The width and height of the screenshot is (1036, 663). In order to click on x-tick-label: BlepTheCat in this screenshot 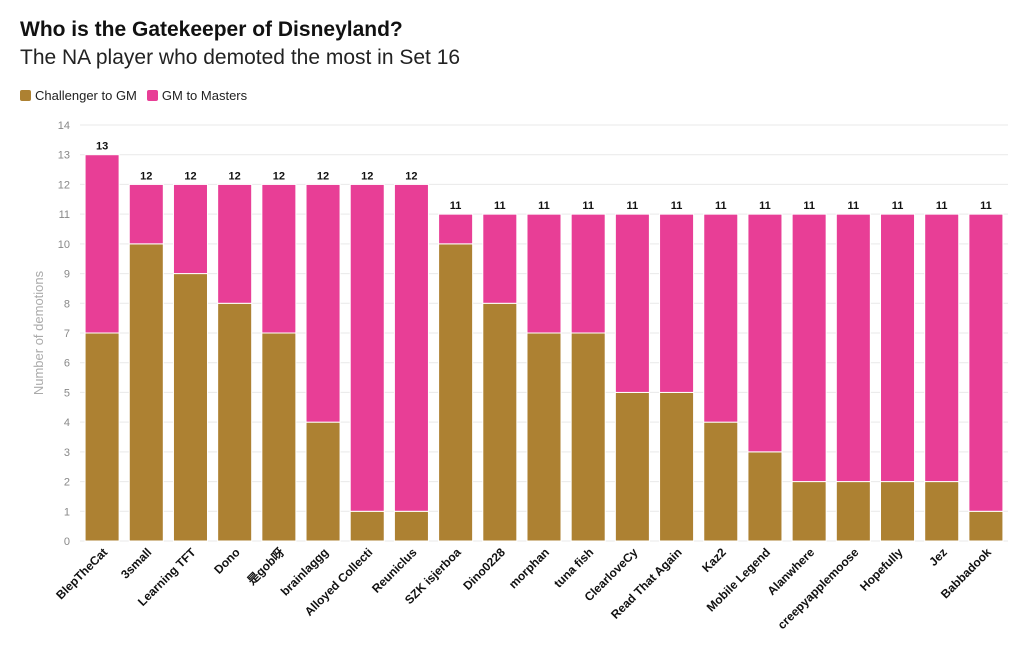, I will do `click(81, 573)`.